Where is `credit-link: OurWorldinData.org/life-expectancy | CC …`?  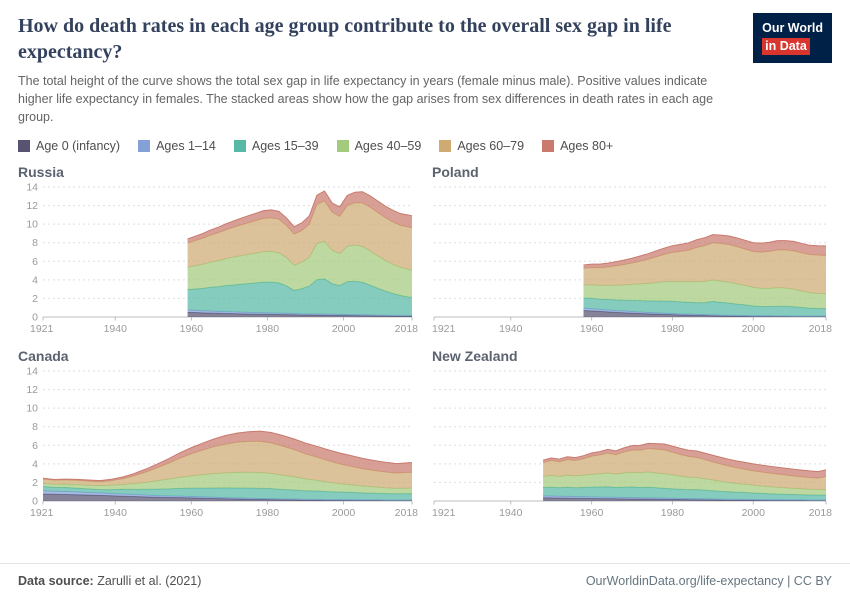
credit-link: OurWorldinData.org/life-expectancy | CC … is located at coordinates (708, 581).